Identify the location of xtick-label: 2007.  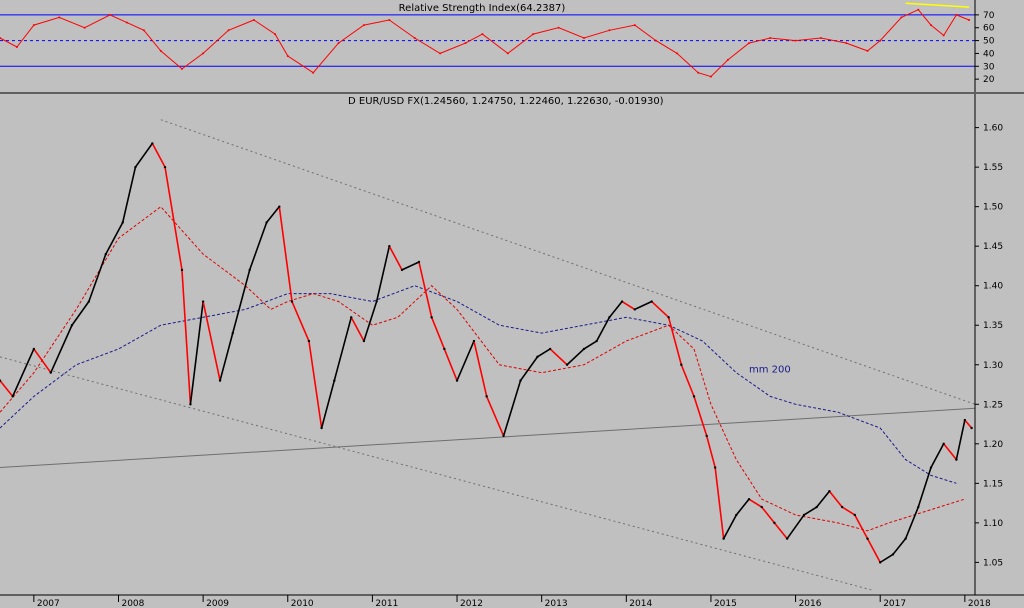
(48, 603).